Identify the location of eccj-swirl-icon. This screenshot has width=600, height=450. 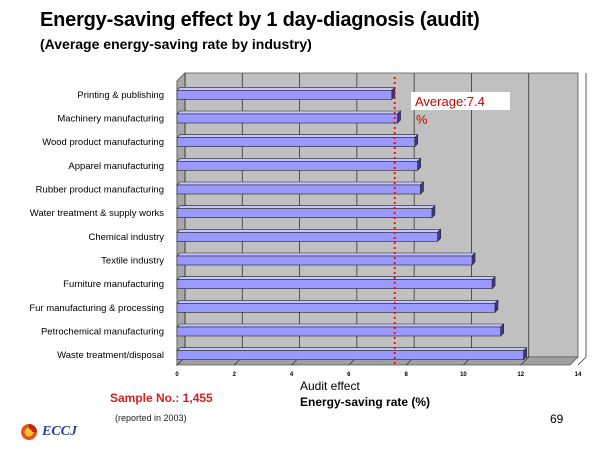
(29, 432).